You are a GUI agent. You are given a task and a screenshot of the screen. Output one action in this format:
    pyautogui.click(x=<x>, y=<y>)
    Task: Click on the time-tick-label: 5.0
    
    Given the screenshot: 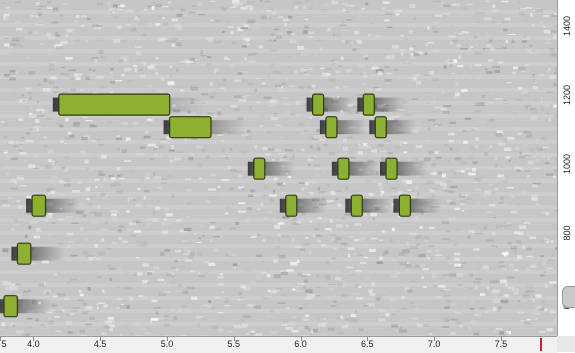 What is the action you would take?
    pyautogui.click(x=167, y=344)
    